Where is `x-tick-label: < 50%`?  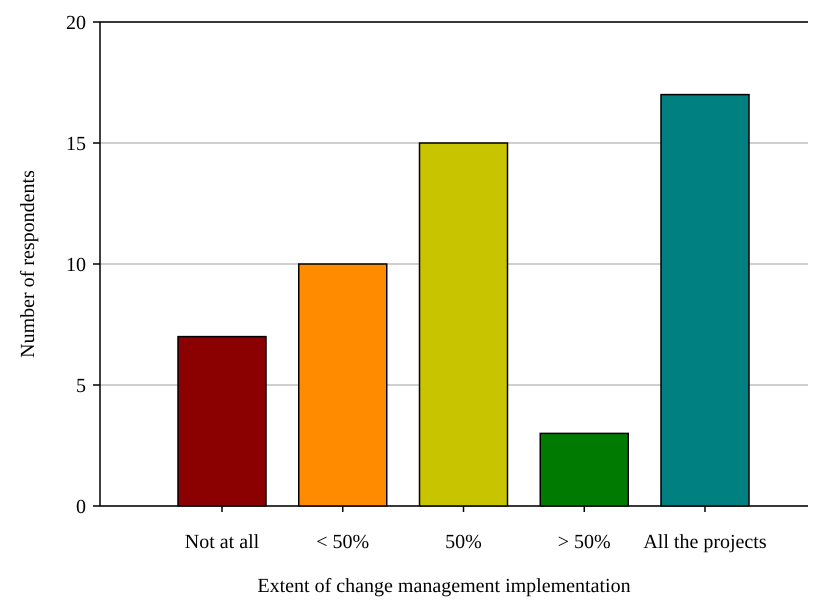 x-tick-label: < 50% is located at coordinates (343, 542).